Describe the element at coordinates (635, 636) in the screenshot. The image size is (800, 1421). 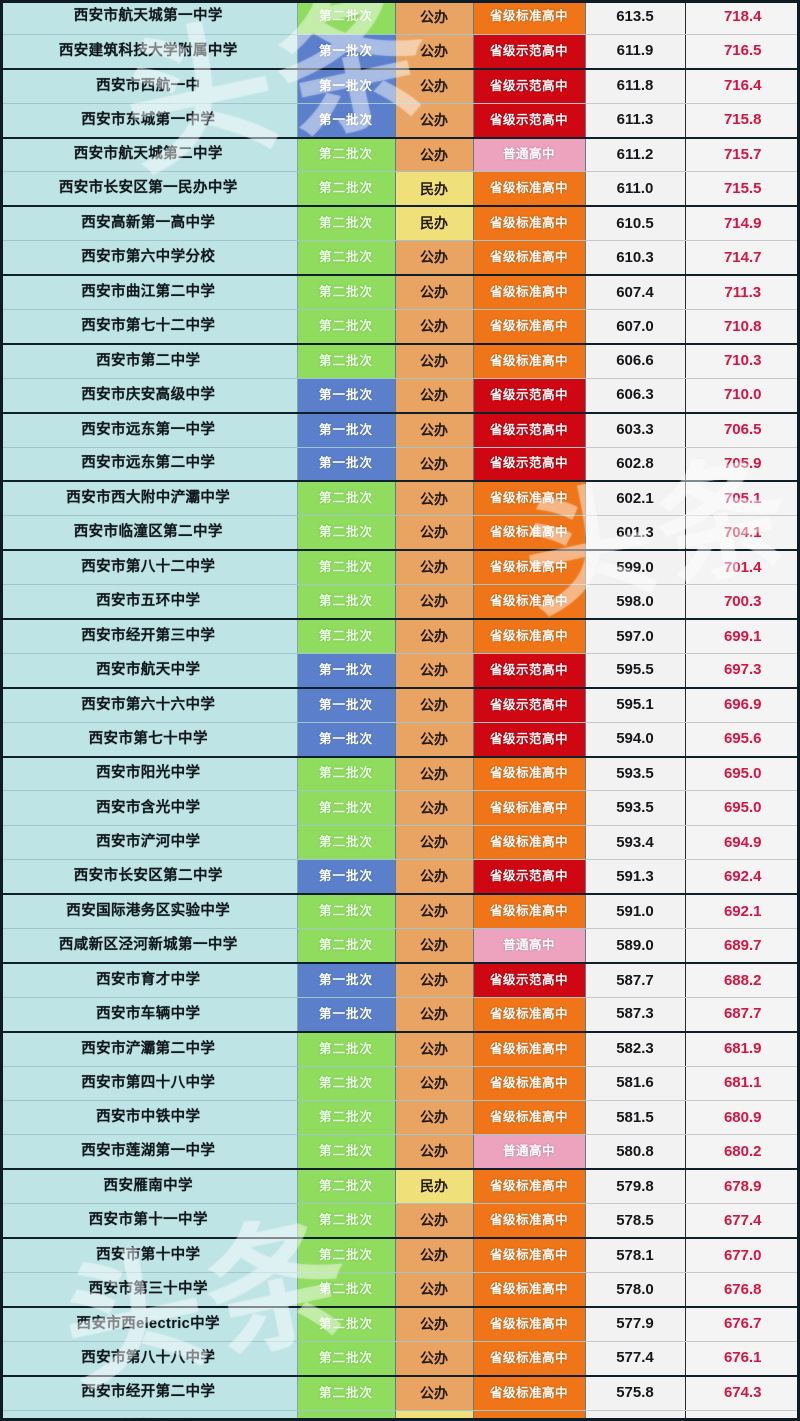
I see `score-cell: 597.0` at that location.